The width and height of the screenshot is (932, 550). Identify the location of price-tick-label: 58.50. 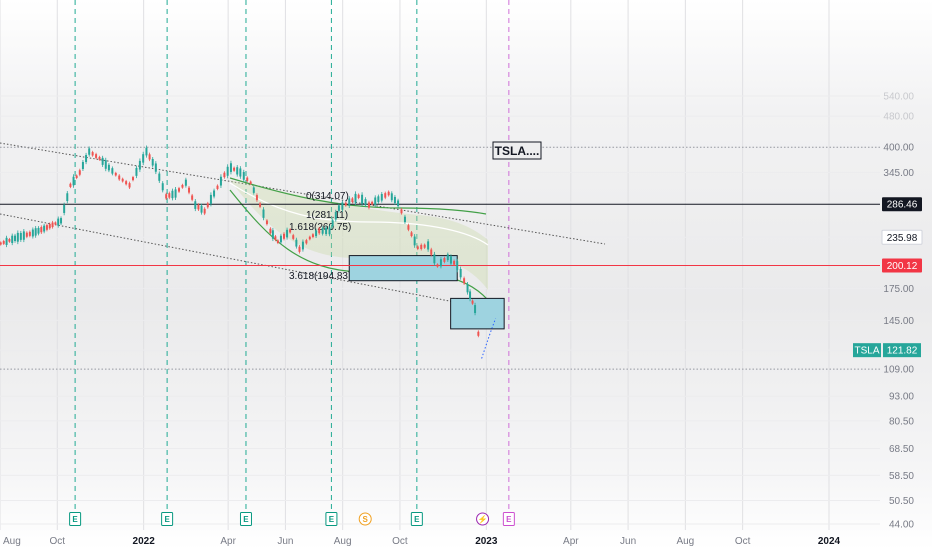
(901, 476).